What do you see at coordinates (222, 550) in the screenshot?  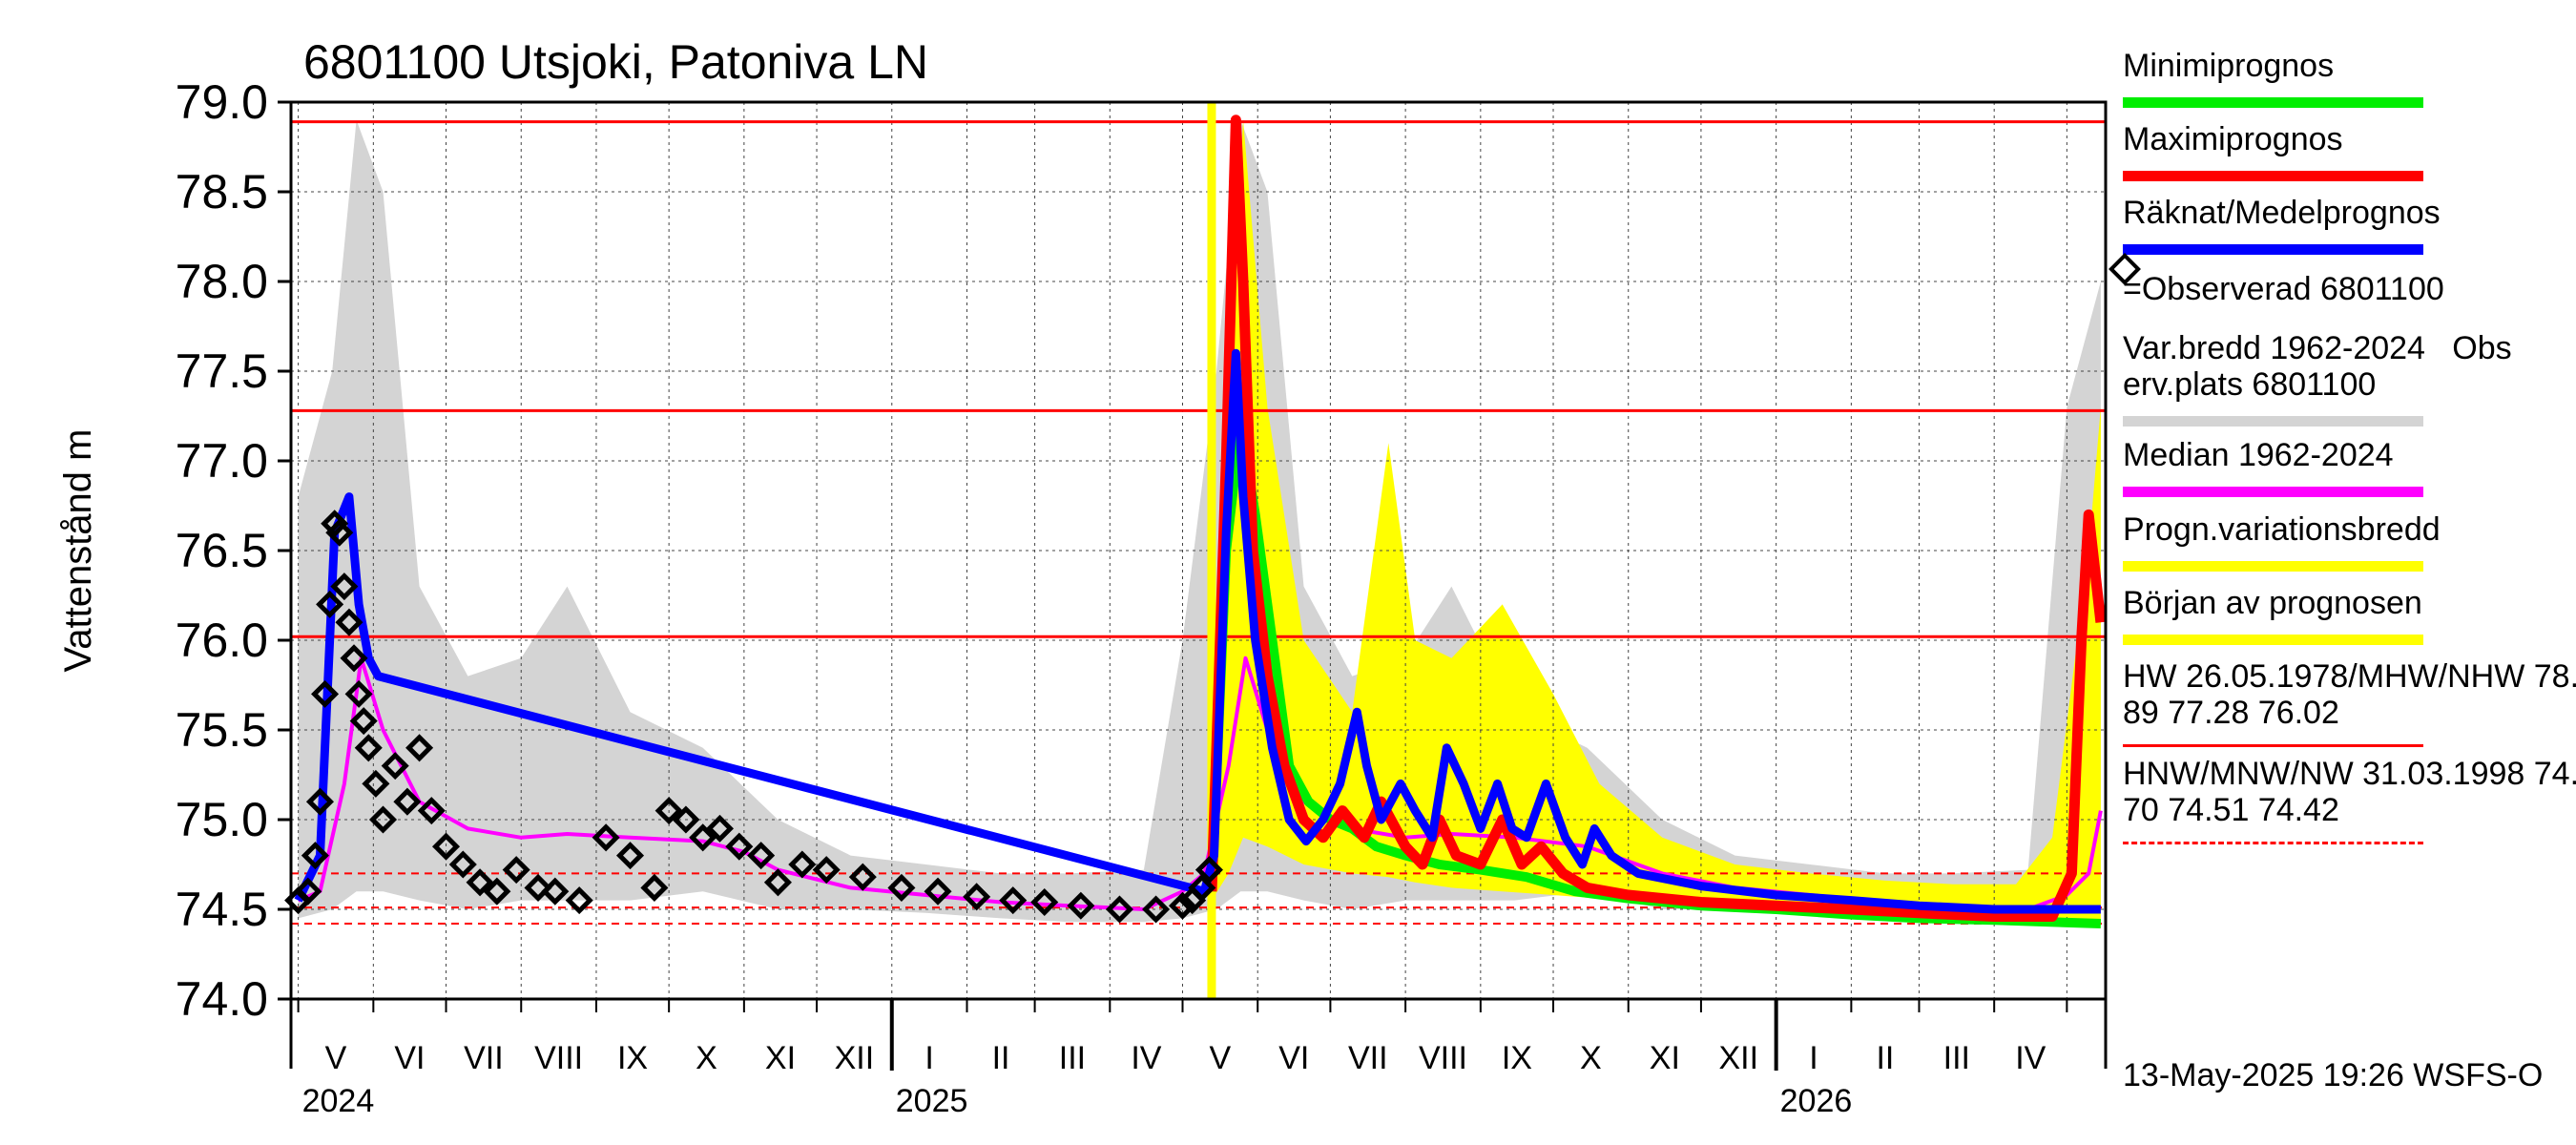 I see `y-tick-label: 76.5` at bounding box center [222, 550].